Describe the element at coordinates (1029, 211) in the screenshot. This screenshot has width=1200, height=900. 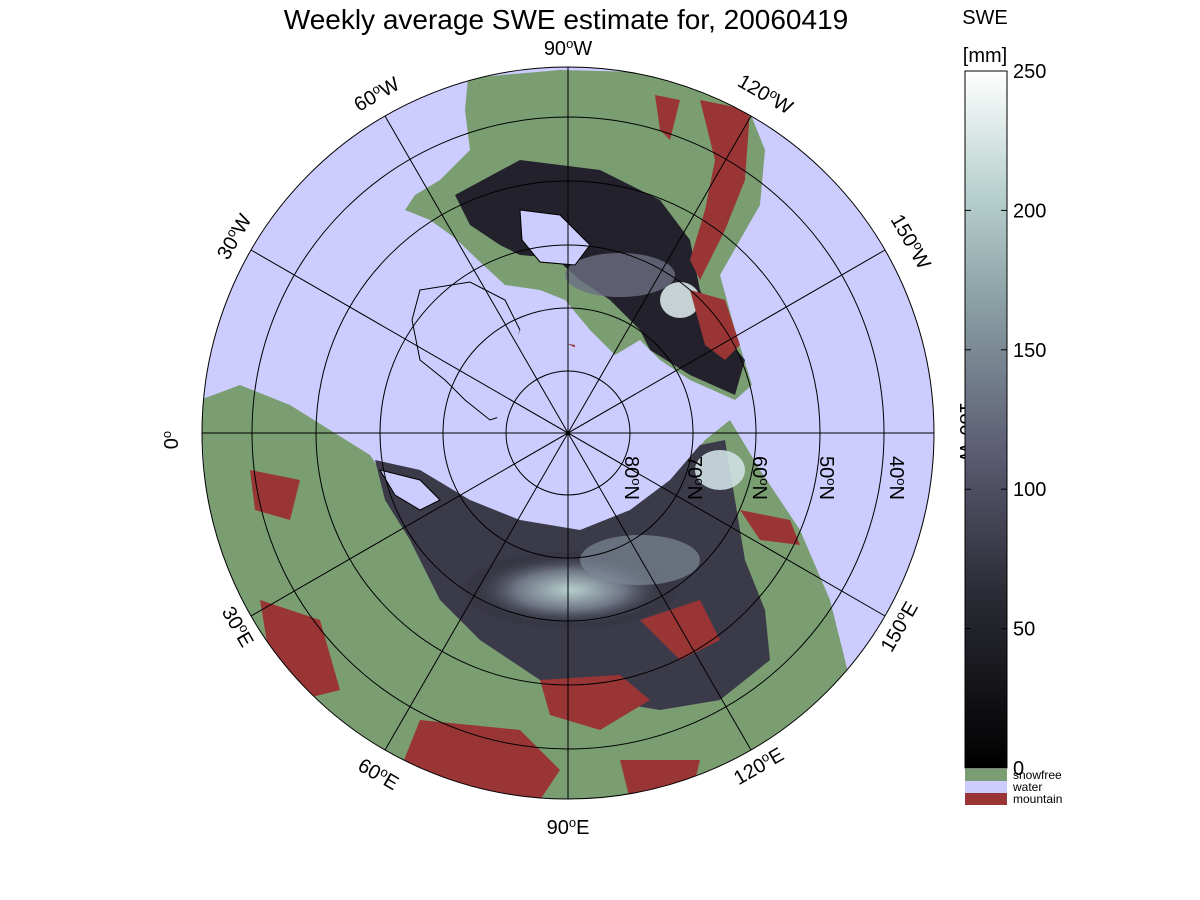
I see `colorbar-tick-label: 200` at that location.